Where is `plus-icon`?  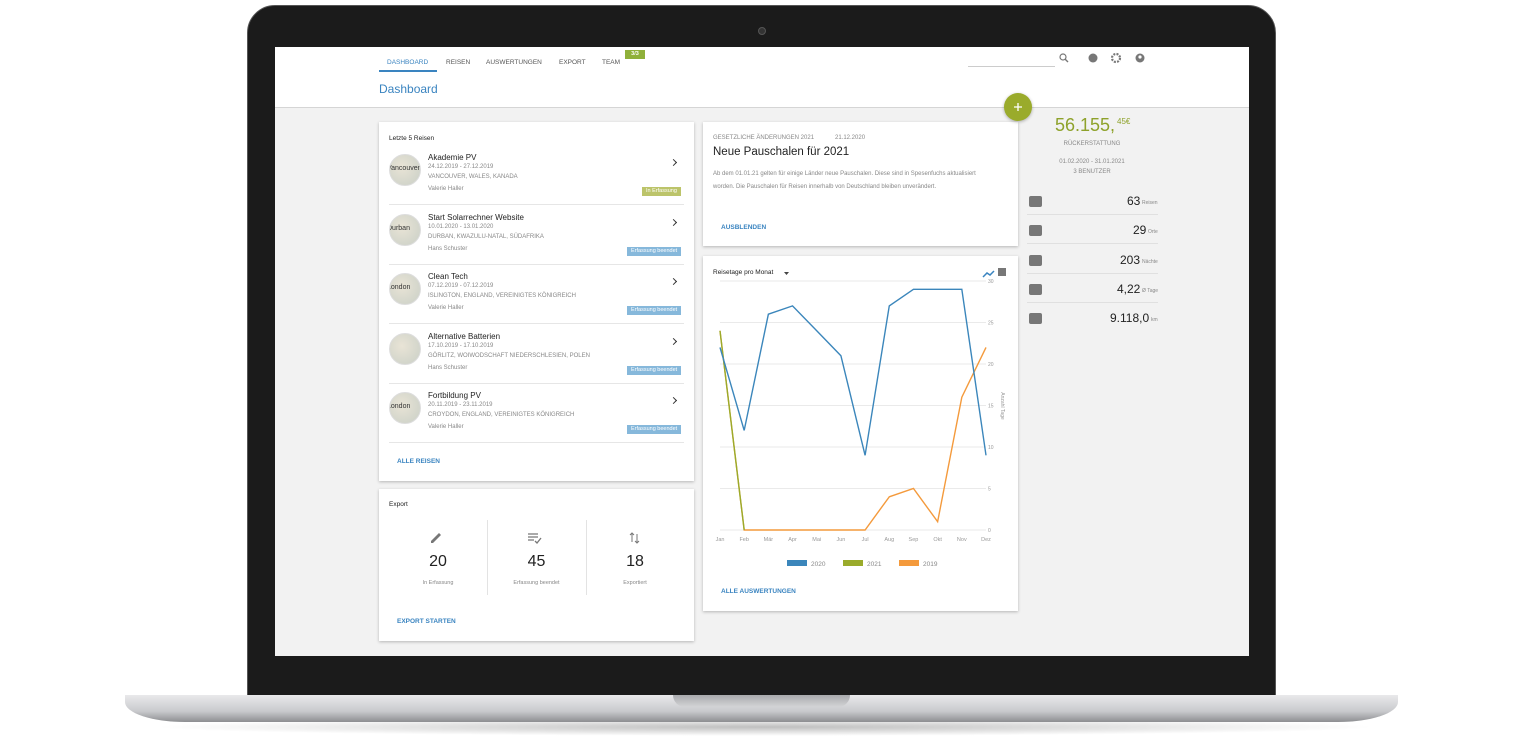
plus-icon is located at coordinates (1018, 107).